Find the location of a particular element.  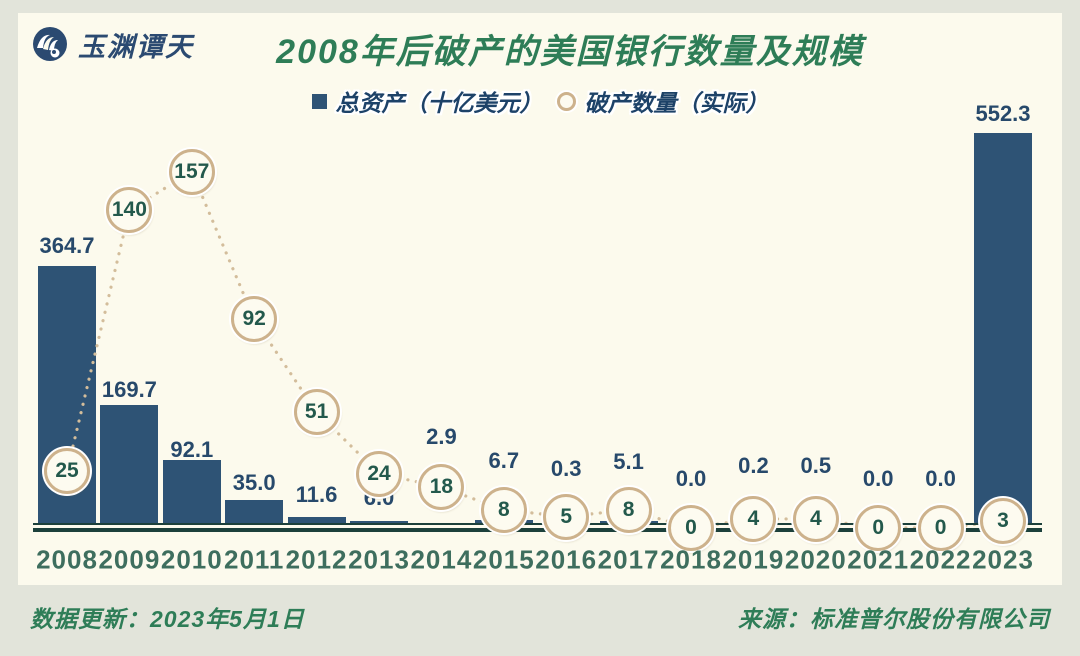

count-circle-2023: 3 is located at coordinates (1003, 521).